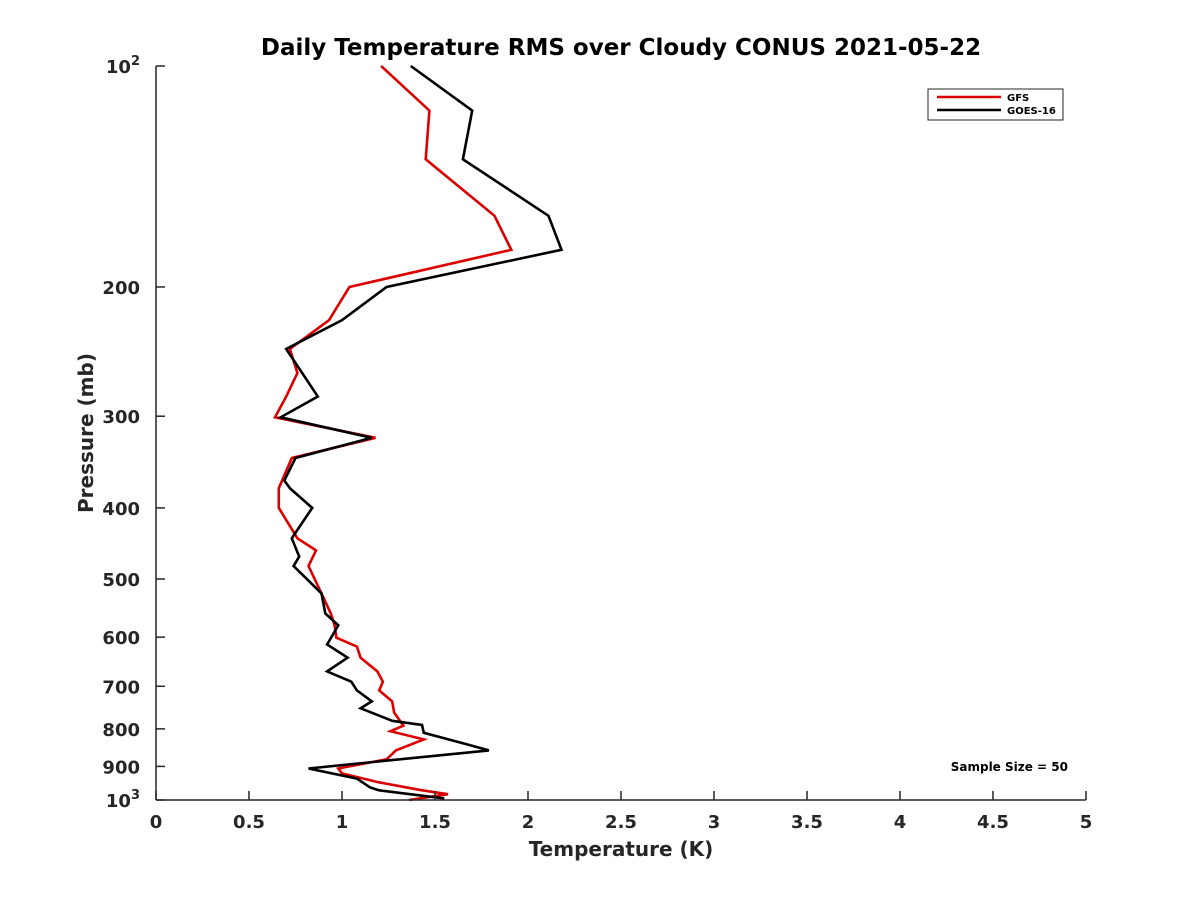 The image size is (1200, 900). I want to click on legend-label-gfs: GFS, so click(1018, 98).